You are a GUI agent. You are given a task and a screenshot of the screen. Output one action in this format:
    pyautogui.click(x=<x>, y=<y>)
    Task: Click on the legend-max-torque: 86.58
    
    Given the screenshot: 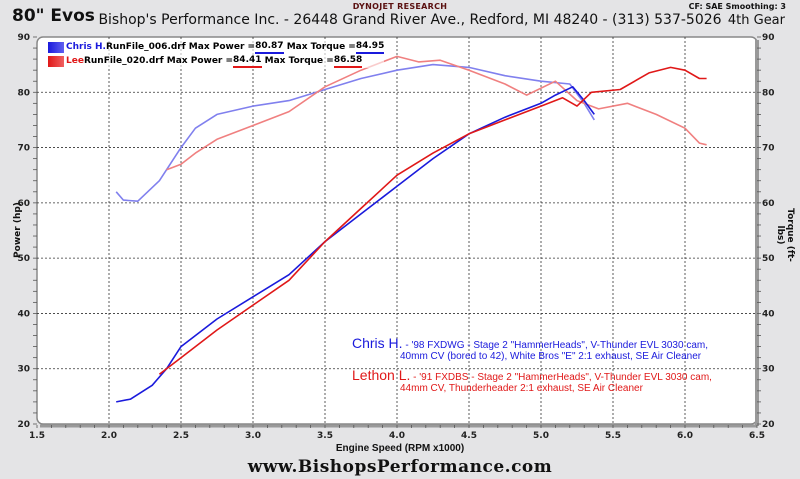 What is the action you would take?
    pyautogui.click(x=348, y=61)
    